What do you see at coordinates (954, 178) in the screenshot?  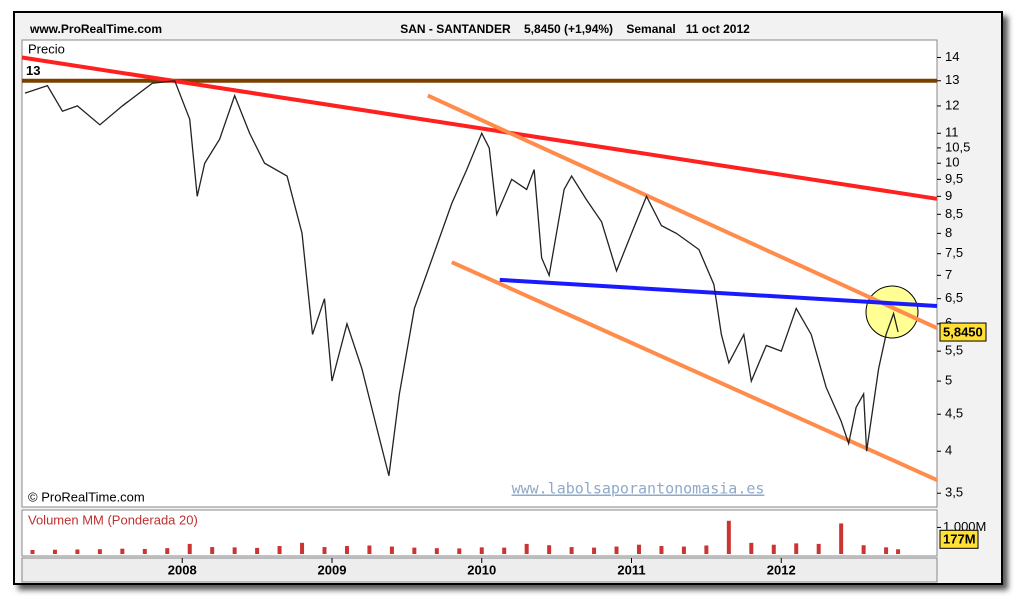 I see `y-tick-label: 9,5` at bounding box center [954, 178].